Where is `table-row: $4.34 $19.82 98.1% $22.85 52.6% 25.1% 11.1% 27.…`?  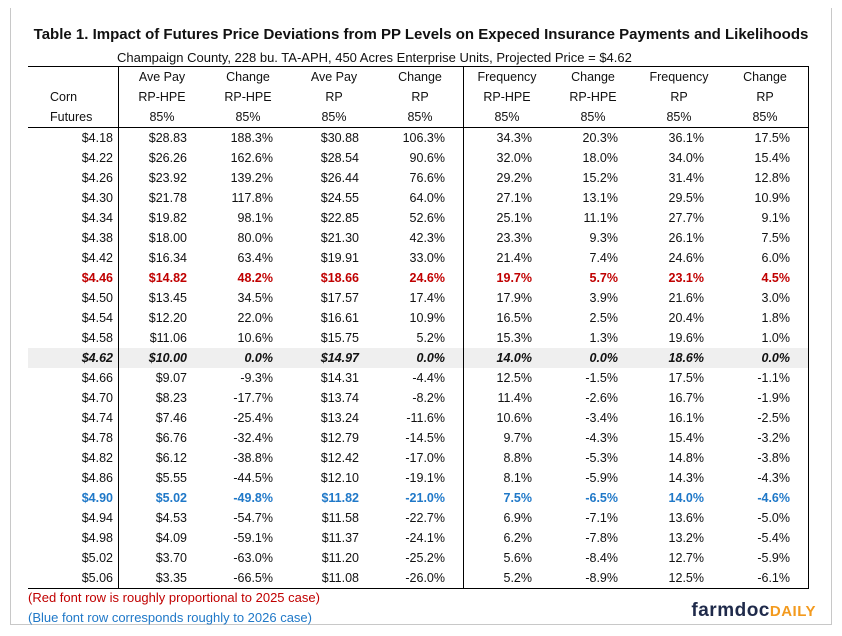 table-row: $4.34 $19.82 98.1% $22.85 52.6% 25.1% 11.1% 27.… is located at coordinates (418, 218).